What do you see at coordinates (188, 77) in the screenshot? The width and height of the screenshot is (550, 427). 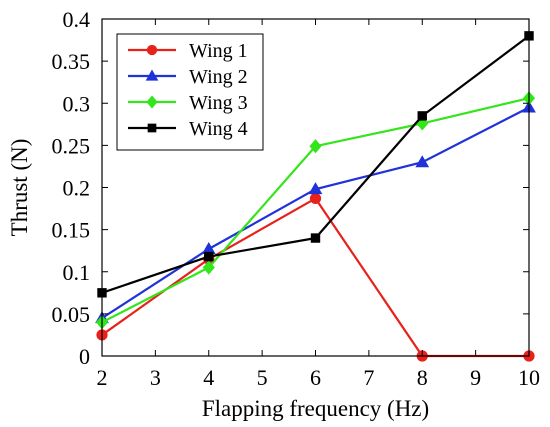 I see `legend-entry-wing-2: Wing 2` at bounding box center [188, 77].